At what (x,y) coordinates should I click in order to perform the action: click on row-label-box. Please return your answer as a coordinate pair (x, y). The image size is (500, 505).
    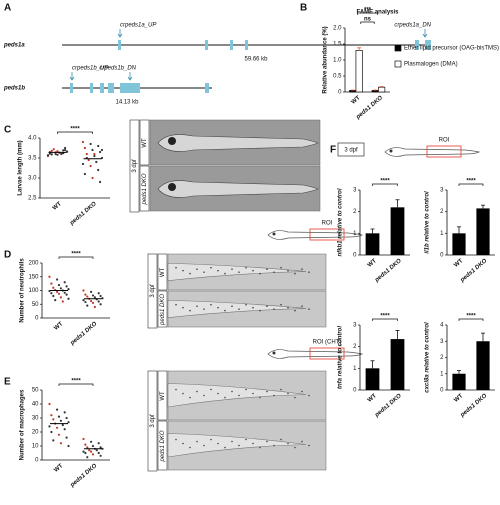
    Looking at the image, I should click on (162, 272).